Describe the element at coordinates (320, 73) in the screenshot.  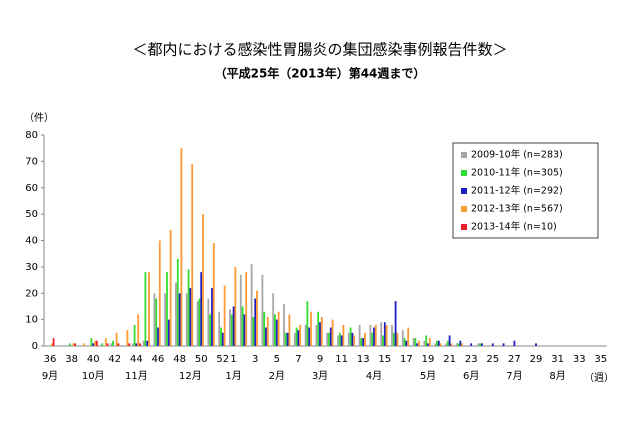
I see `chart-subtitle: （平成25年（2013年）第44週まで）` at that location.